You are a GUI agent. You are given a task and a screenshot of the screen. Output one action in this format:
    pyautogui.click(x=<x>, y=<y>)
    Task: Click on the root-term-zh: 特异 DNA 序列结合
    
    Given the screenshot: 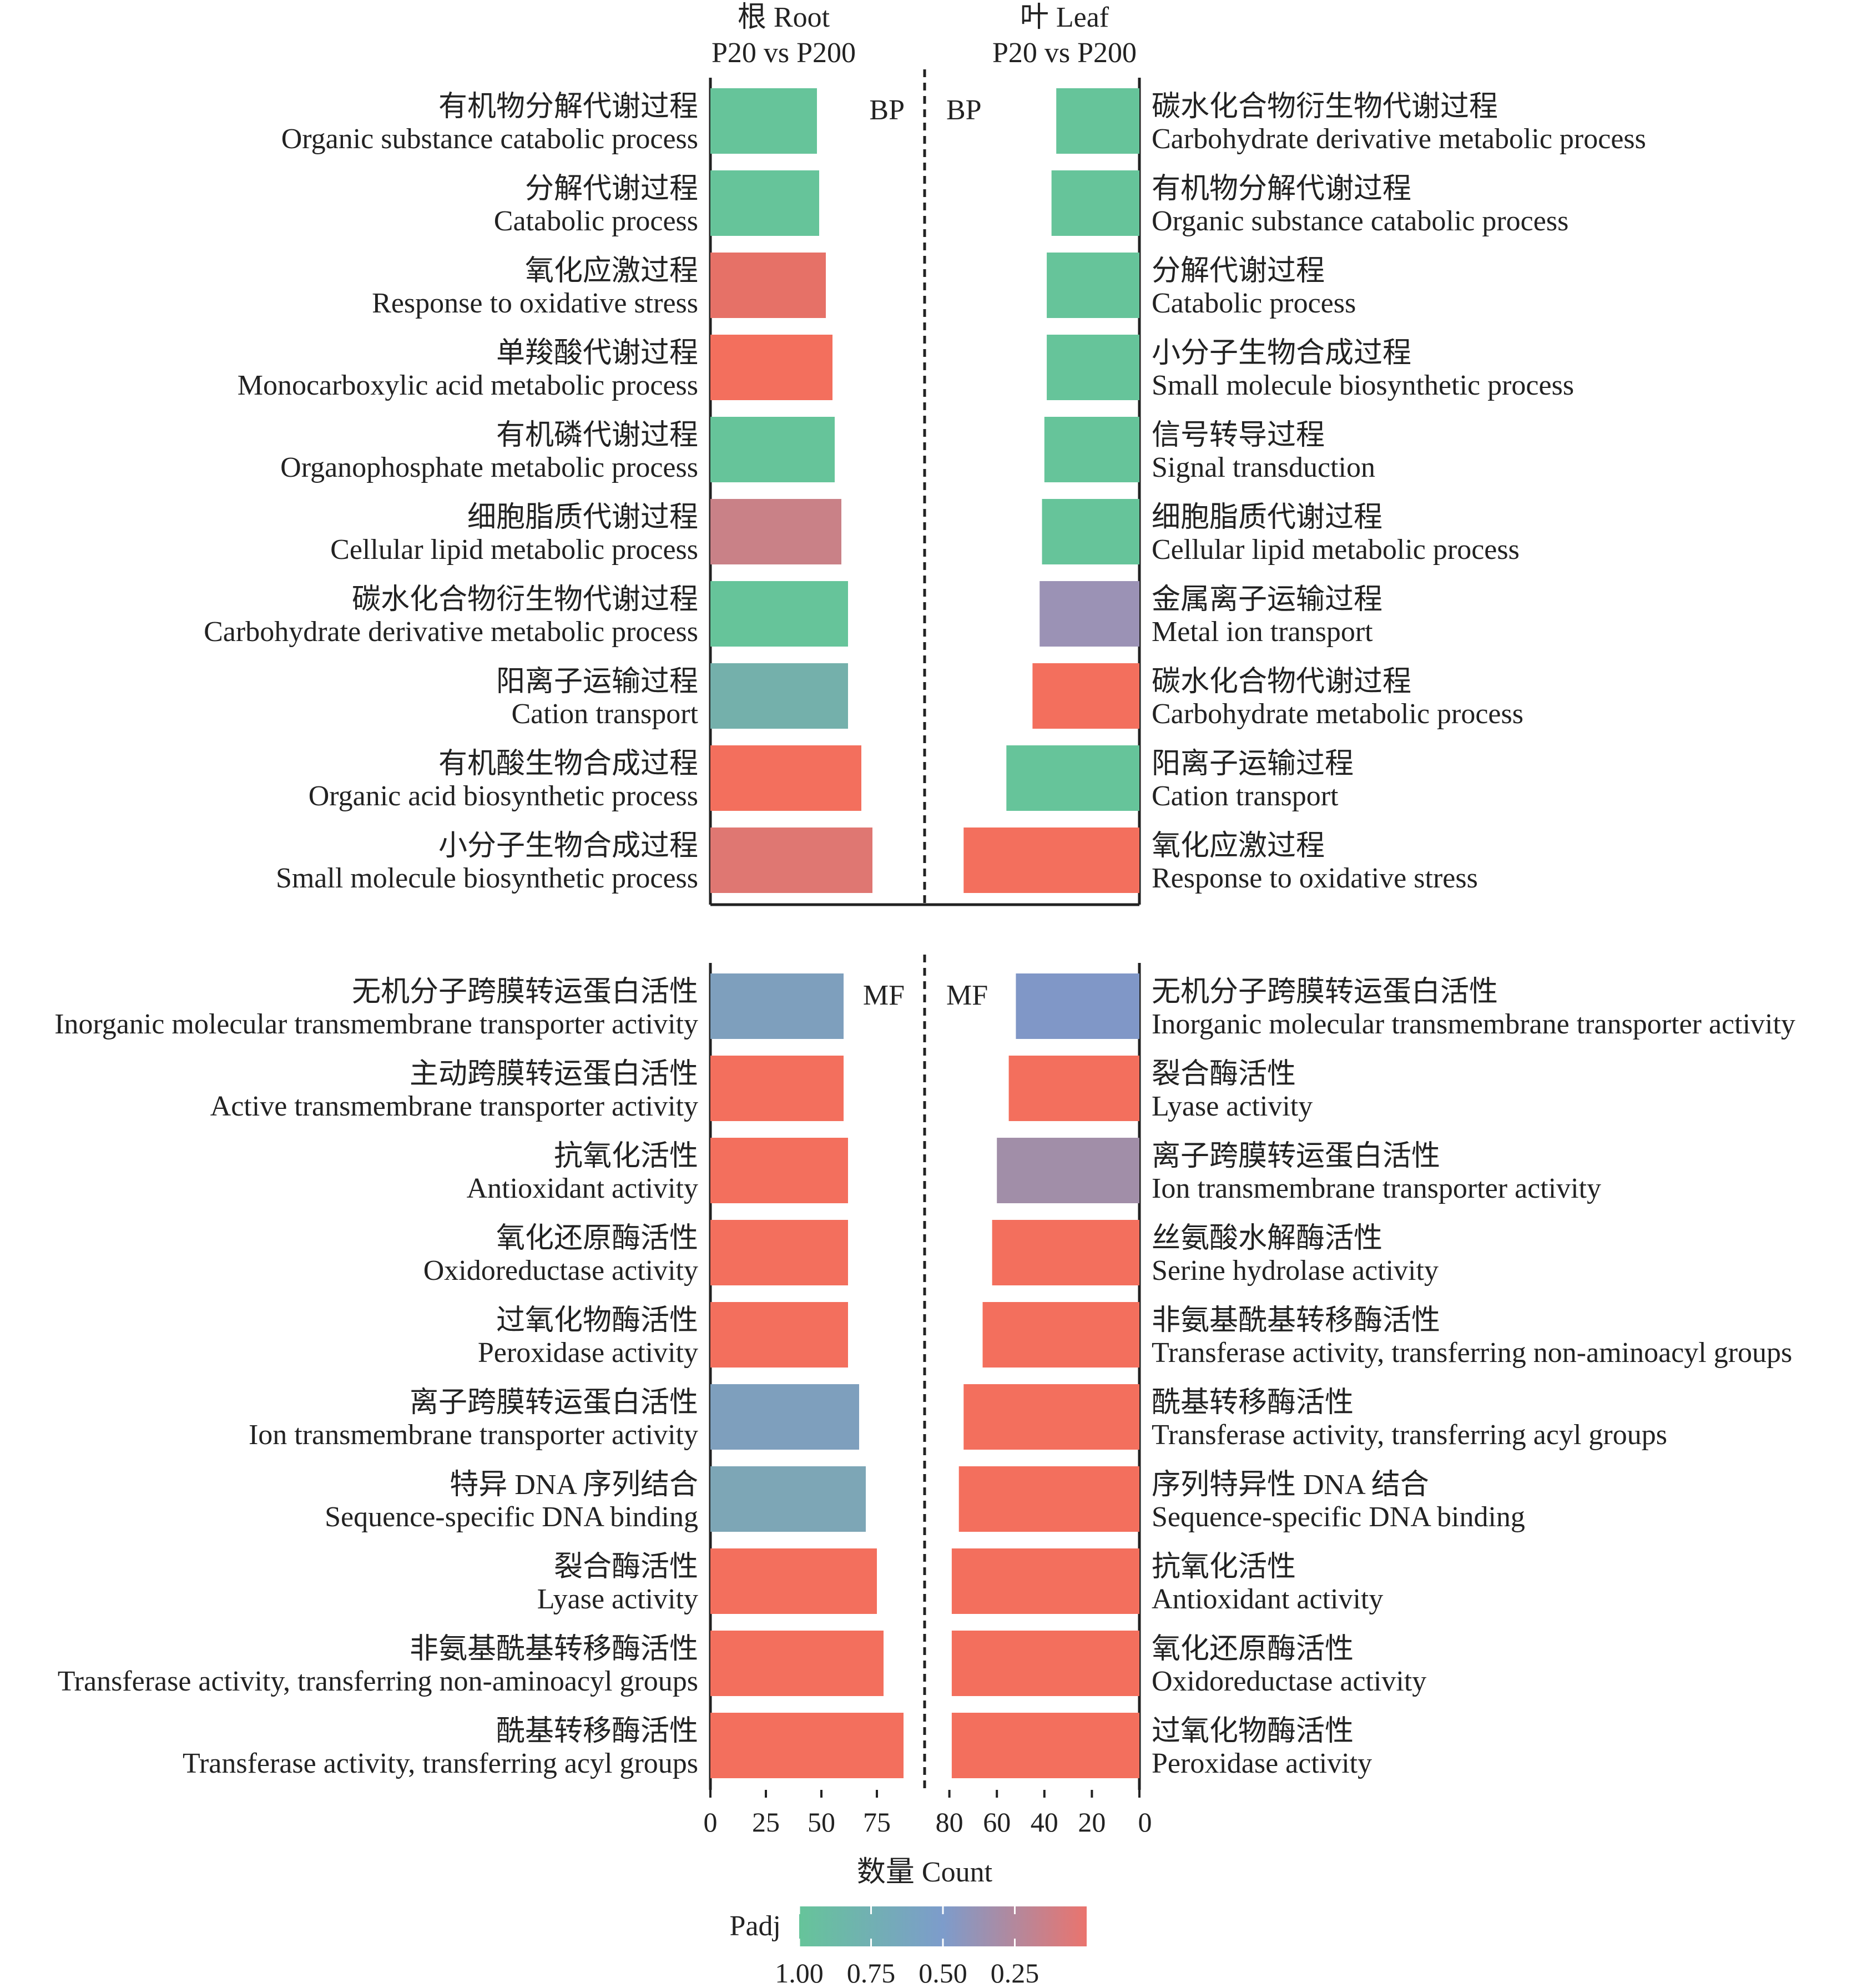 What is the action you would take?
    pyautogui.click(x=574, y=1485)
    